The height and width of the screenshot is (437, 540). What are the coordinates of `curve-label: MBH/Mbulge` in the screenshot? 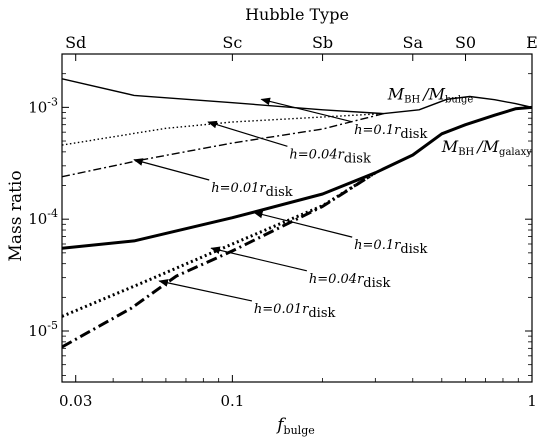 It's located at (430, 94).